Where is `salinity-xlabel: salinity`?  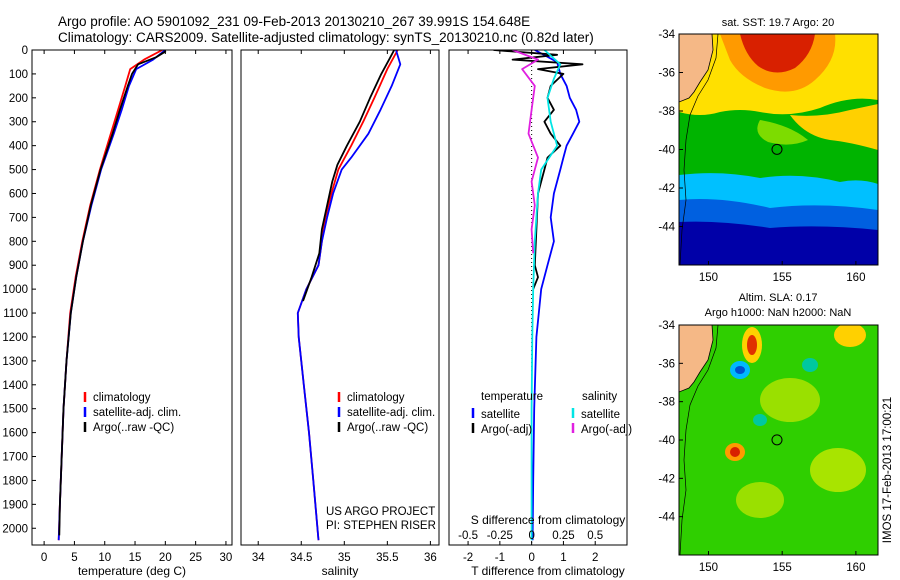
salinity-xlabel: salinity is located at coordinates (340, 571).